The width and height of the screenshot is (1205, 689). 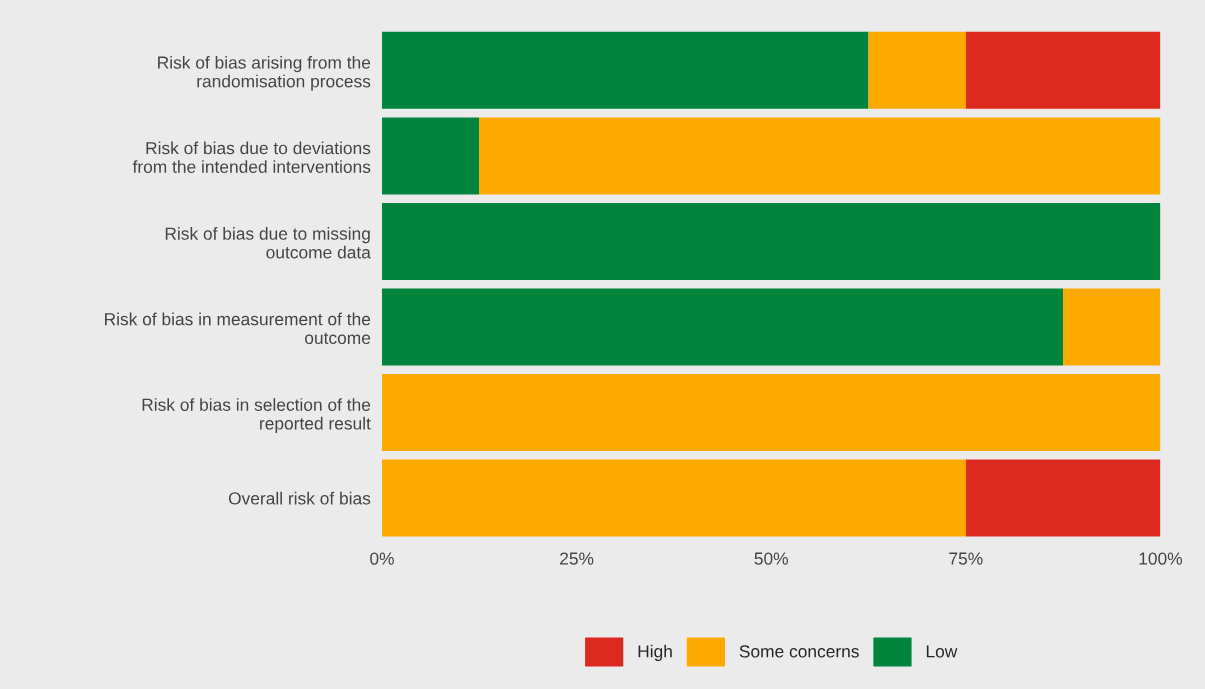 What do you see at coordinates (771, 558) in the screenshot?
I see `x-tick-label: 50%` at bounding box center [771, 558].